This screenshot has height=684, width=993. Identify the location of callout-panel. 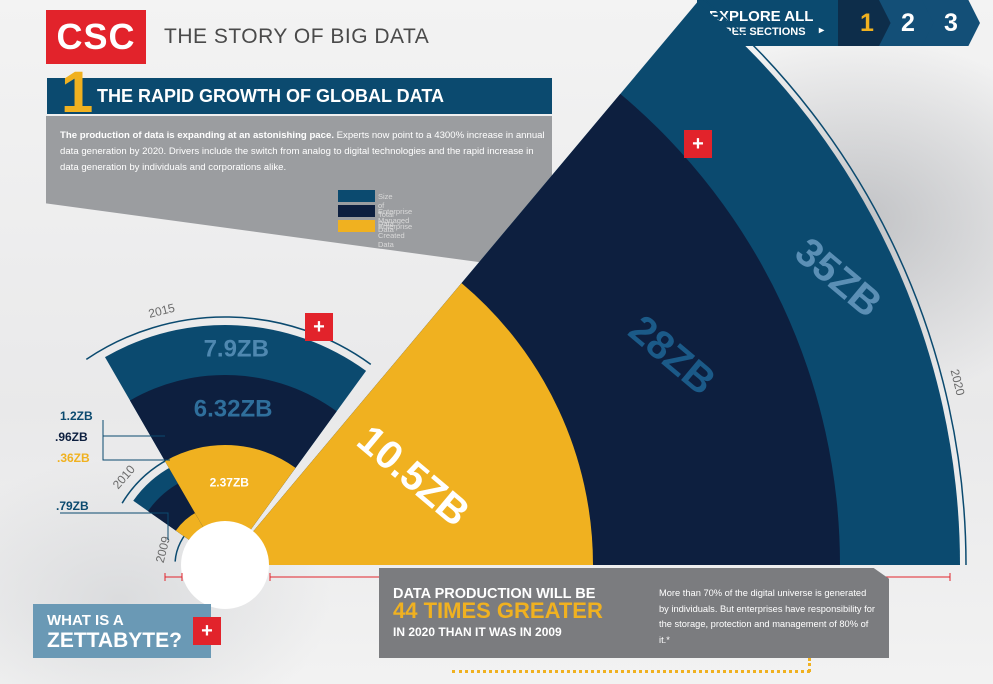
(634, 613).